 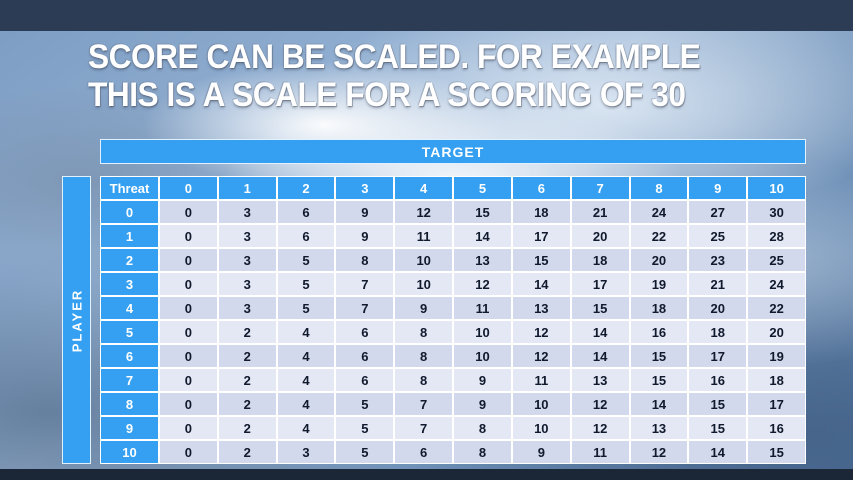 I want to click on target-col-header-2: 2, so click(x=306, y=188).